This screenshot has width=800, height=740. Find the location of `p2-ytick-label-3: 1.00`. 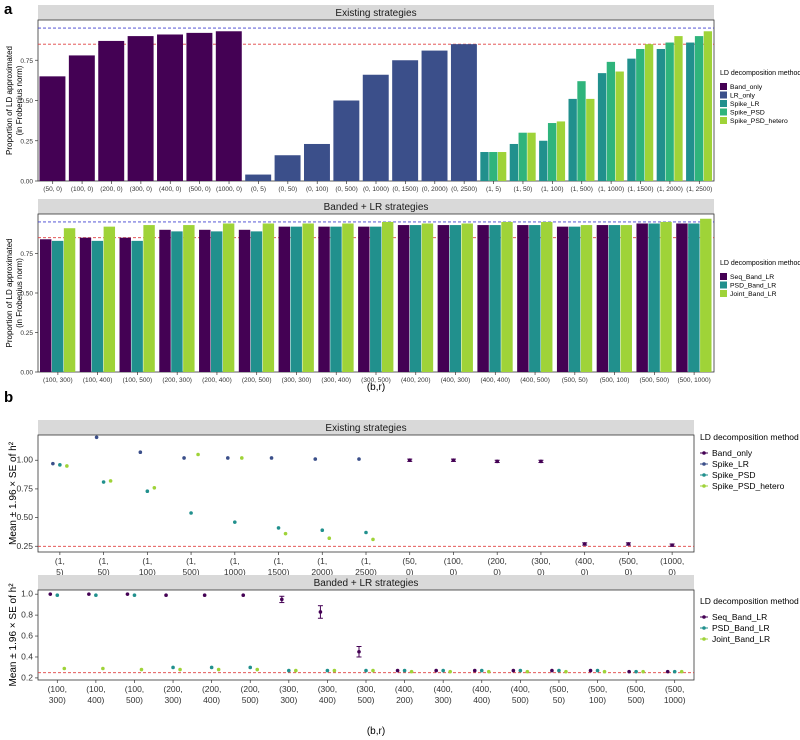

p2-ytick-label-3: 1.00 is located at coordinates (24, 460).